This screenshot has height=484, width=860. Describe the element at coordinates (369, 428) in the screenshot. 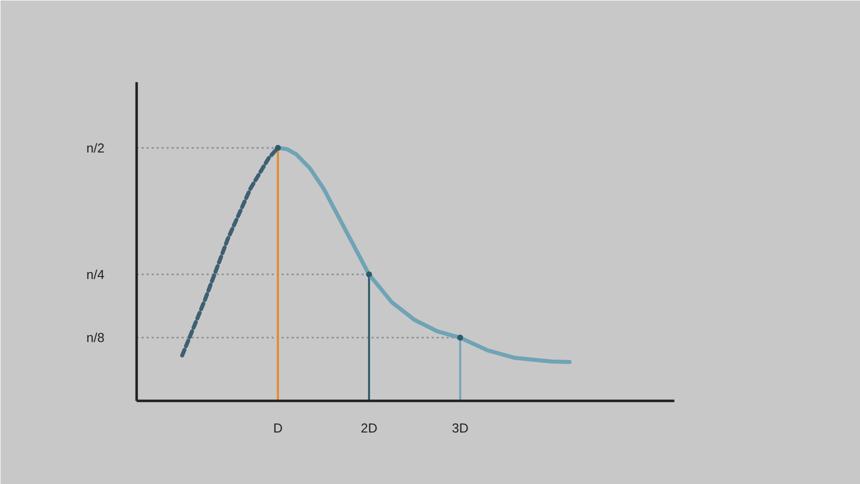

I see `x-tick-label: 2D` at that location.